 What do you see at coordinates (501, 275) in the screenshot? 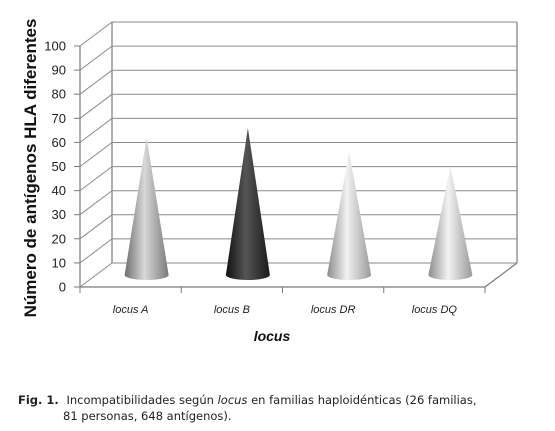
I see `floor-right-edge` at bounding box center [501, 275].